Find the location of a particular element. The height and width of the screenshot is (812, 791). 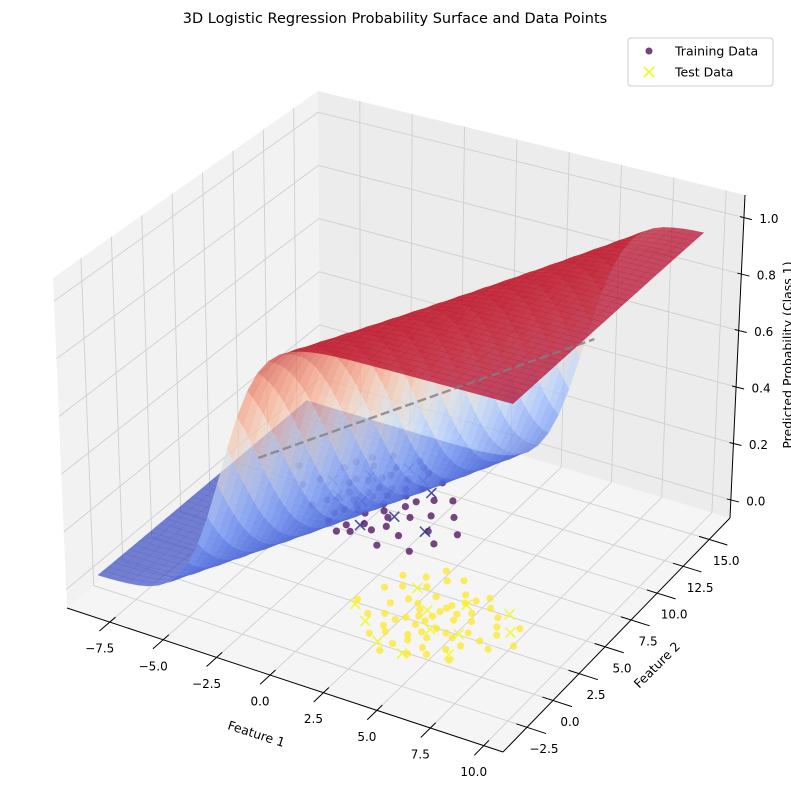

y-tick-label: −2.5 is located at coordinates (543, 749).